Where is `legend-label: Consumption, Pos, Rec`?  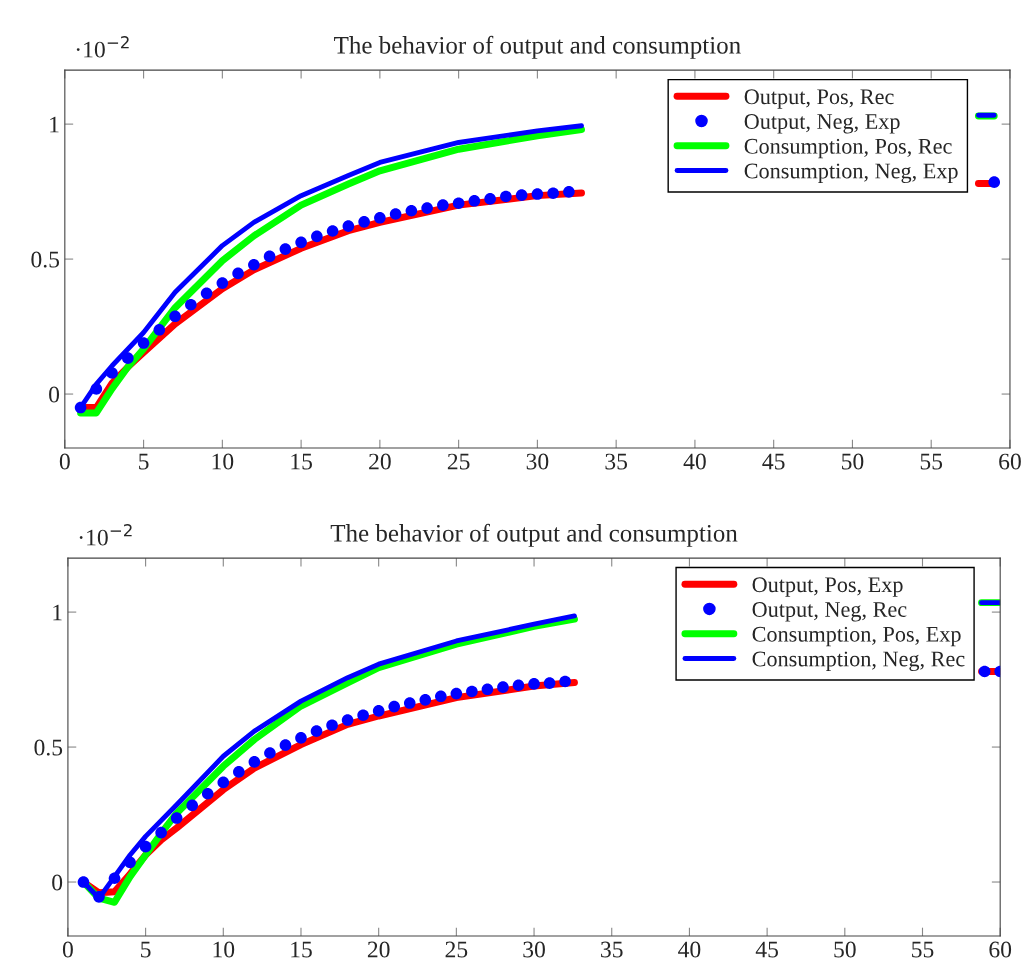 legend-label: Consumption, Pos, Rec is located at coordinates (848, 148).